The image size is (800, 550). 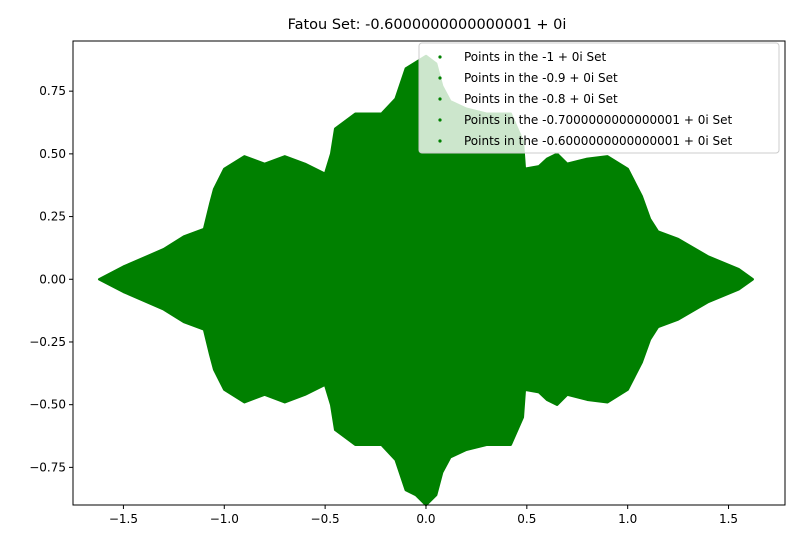 I want to click on x-axis: −1.5 −1.0 −0.5 0.0 0.5 1.0 1.5, so click(x=423, y=515).